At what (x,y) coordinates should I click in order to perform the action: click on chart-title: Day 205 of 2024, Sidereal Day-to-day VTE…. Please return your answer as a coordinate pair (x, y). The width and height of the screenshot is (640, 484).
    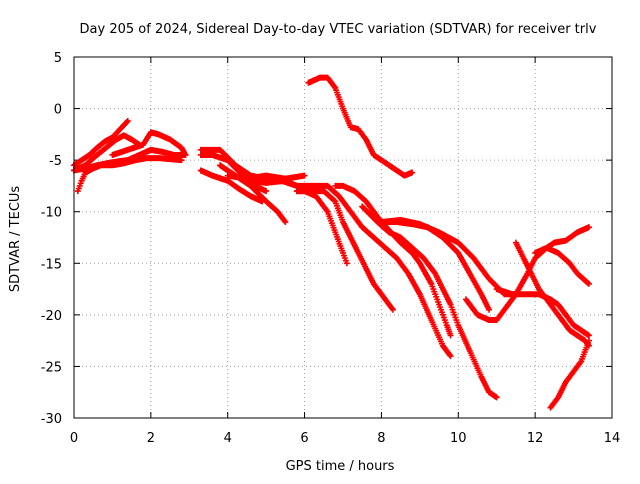
    Looking at the image, I should click on (338, 29).